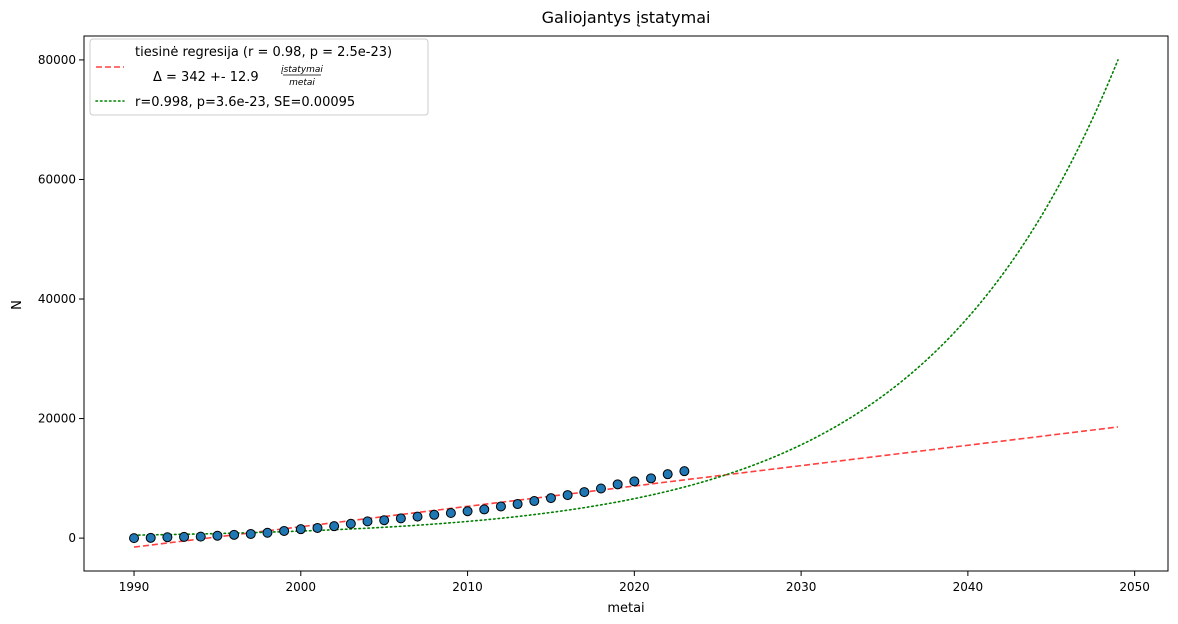  Describe the element at coordinates (801, 587) in the screenshot. I see `x-tick-label: 2030` at that location.